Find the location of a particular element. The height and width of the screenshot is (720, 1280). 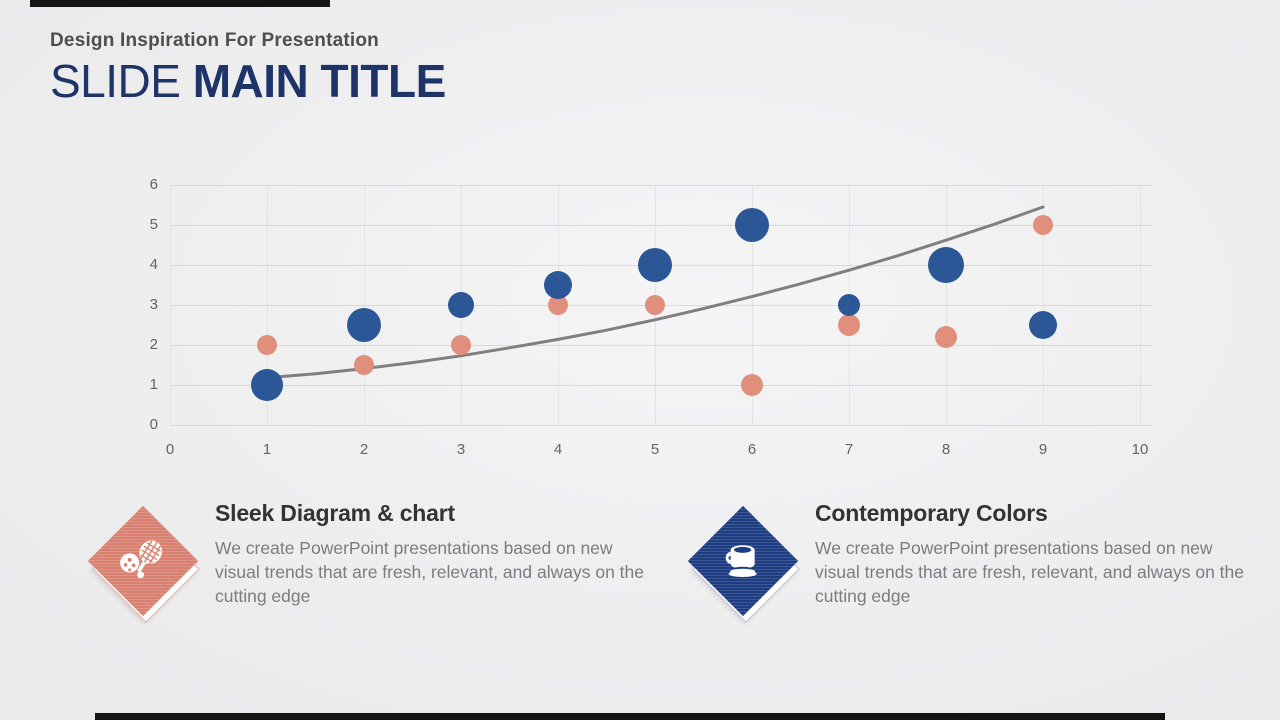

slide-title-bold: MAIN TITLE is located at coordinates (319, 81).